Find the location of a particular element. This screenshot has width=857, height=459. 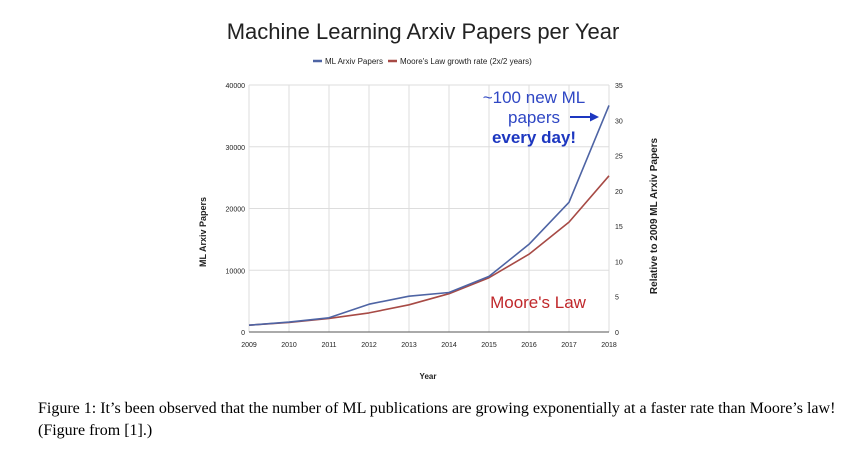

chart-title: Machine Learning Arxiv Papers per Year is located at coordinates (423, 31).